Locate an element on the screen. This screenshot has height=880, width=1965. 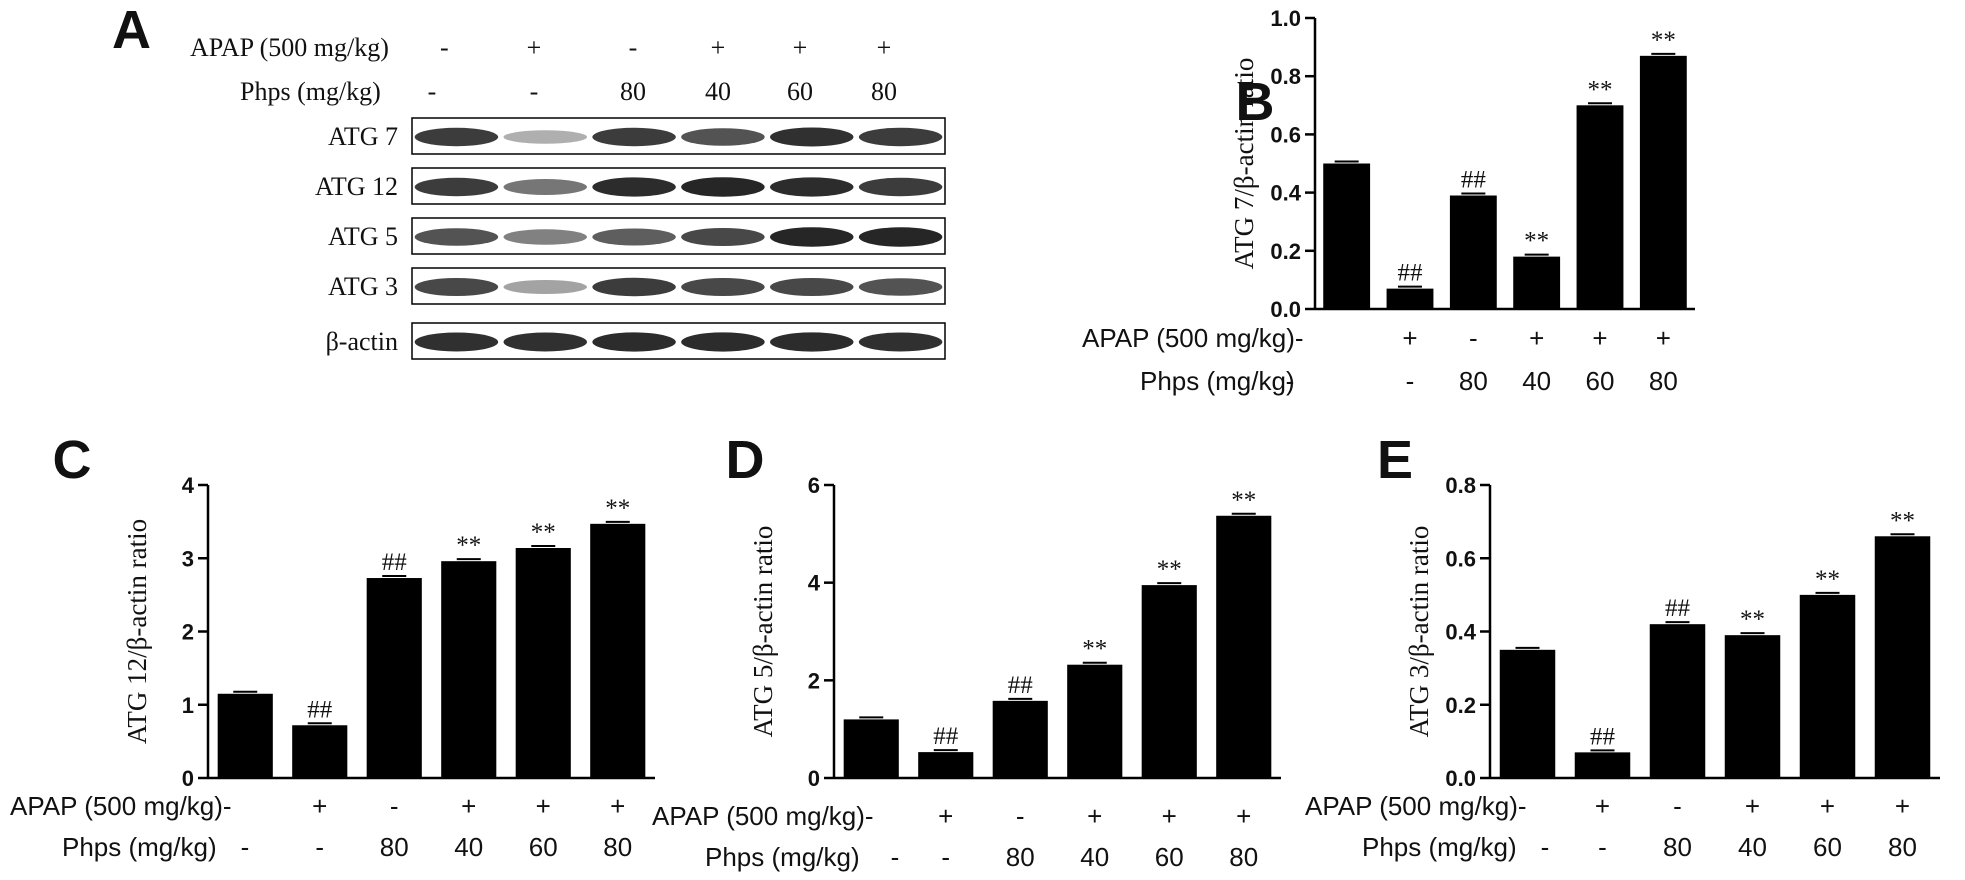
y-axis-label: ATG 7/β-actin ratio is located at coordinates (1244, 164).